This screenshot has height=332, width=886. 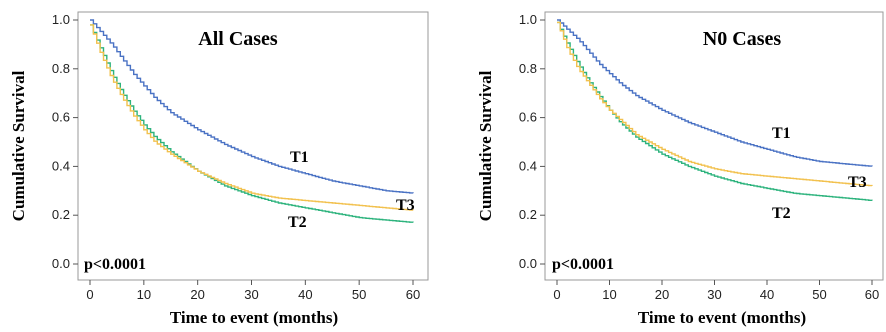 What do you see at coordinates (485, 145) in the screenshot?
I see `y-axis-title-n0-cases: Cumulative Survival` at bounding box center [485, 145].